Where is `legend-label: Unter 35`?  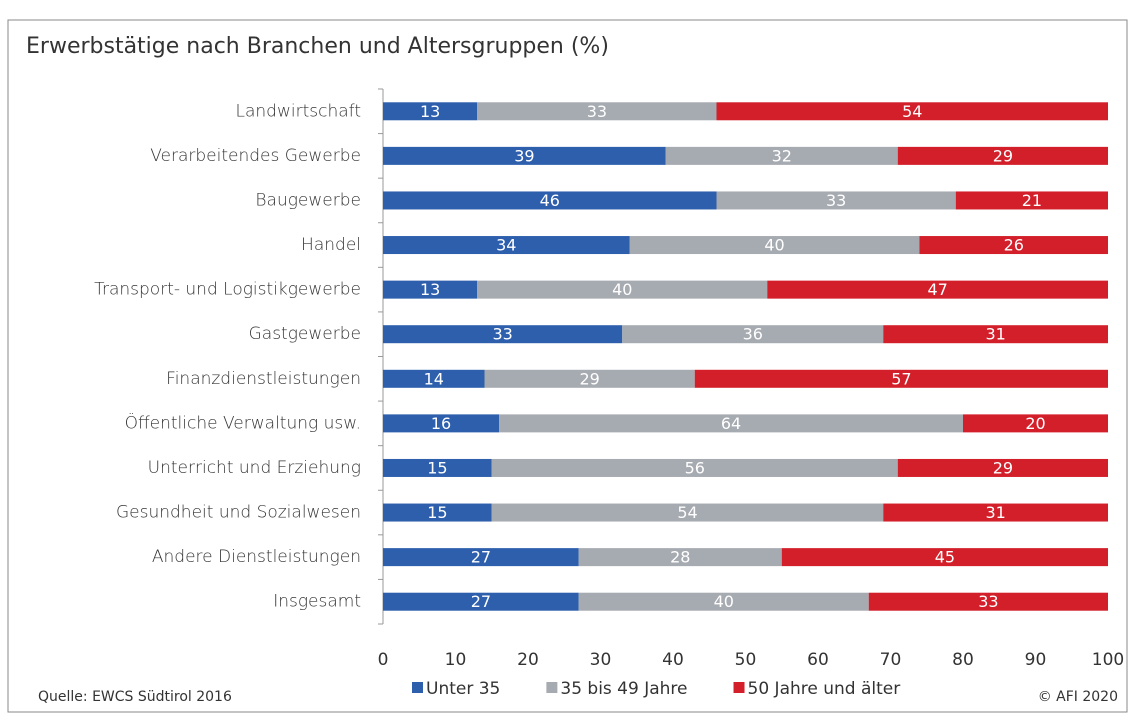
legend-label: Unter 35 is located at coordinates (463, 689).